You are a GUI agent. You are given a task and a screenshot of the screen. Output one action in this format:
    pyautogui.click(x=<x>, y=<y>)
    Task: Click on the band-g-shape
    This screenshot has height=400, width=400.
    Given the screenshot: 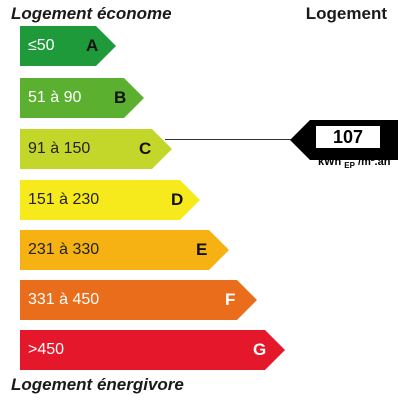 What is the action you would take?
    pyautogui.click(x=152, y=350)
    